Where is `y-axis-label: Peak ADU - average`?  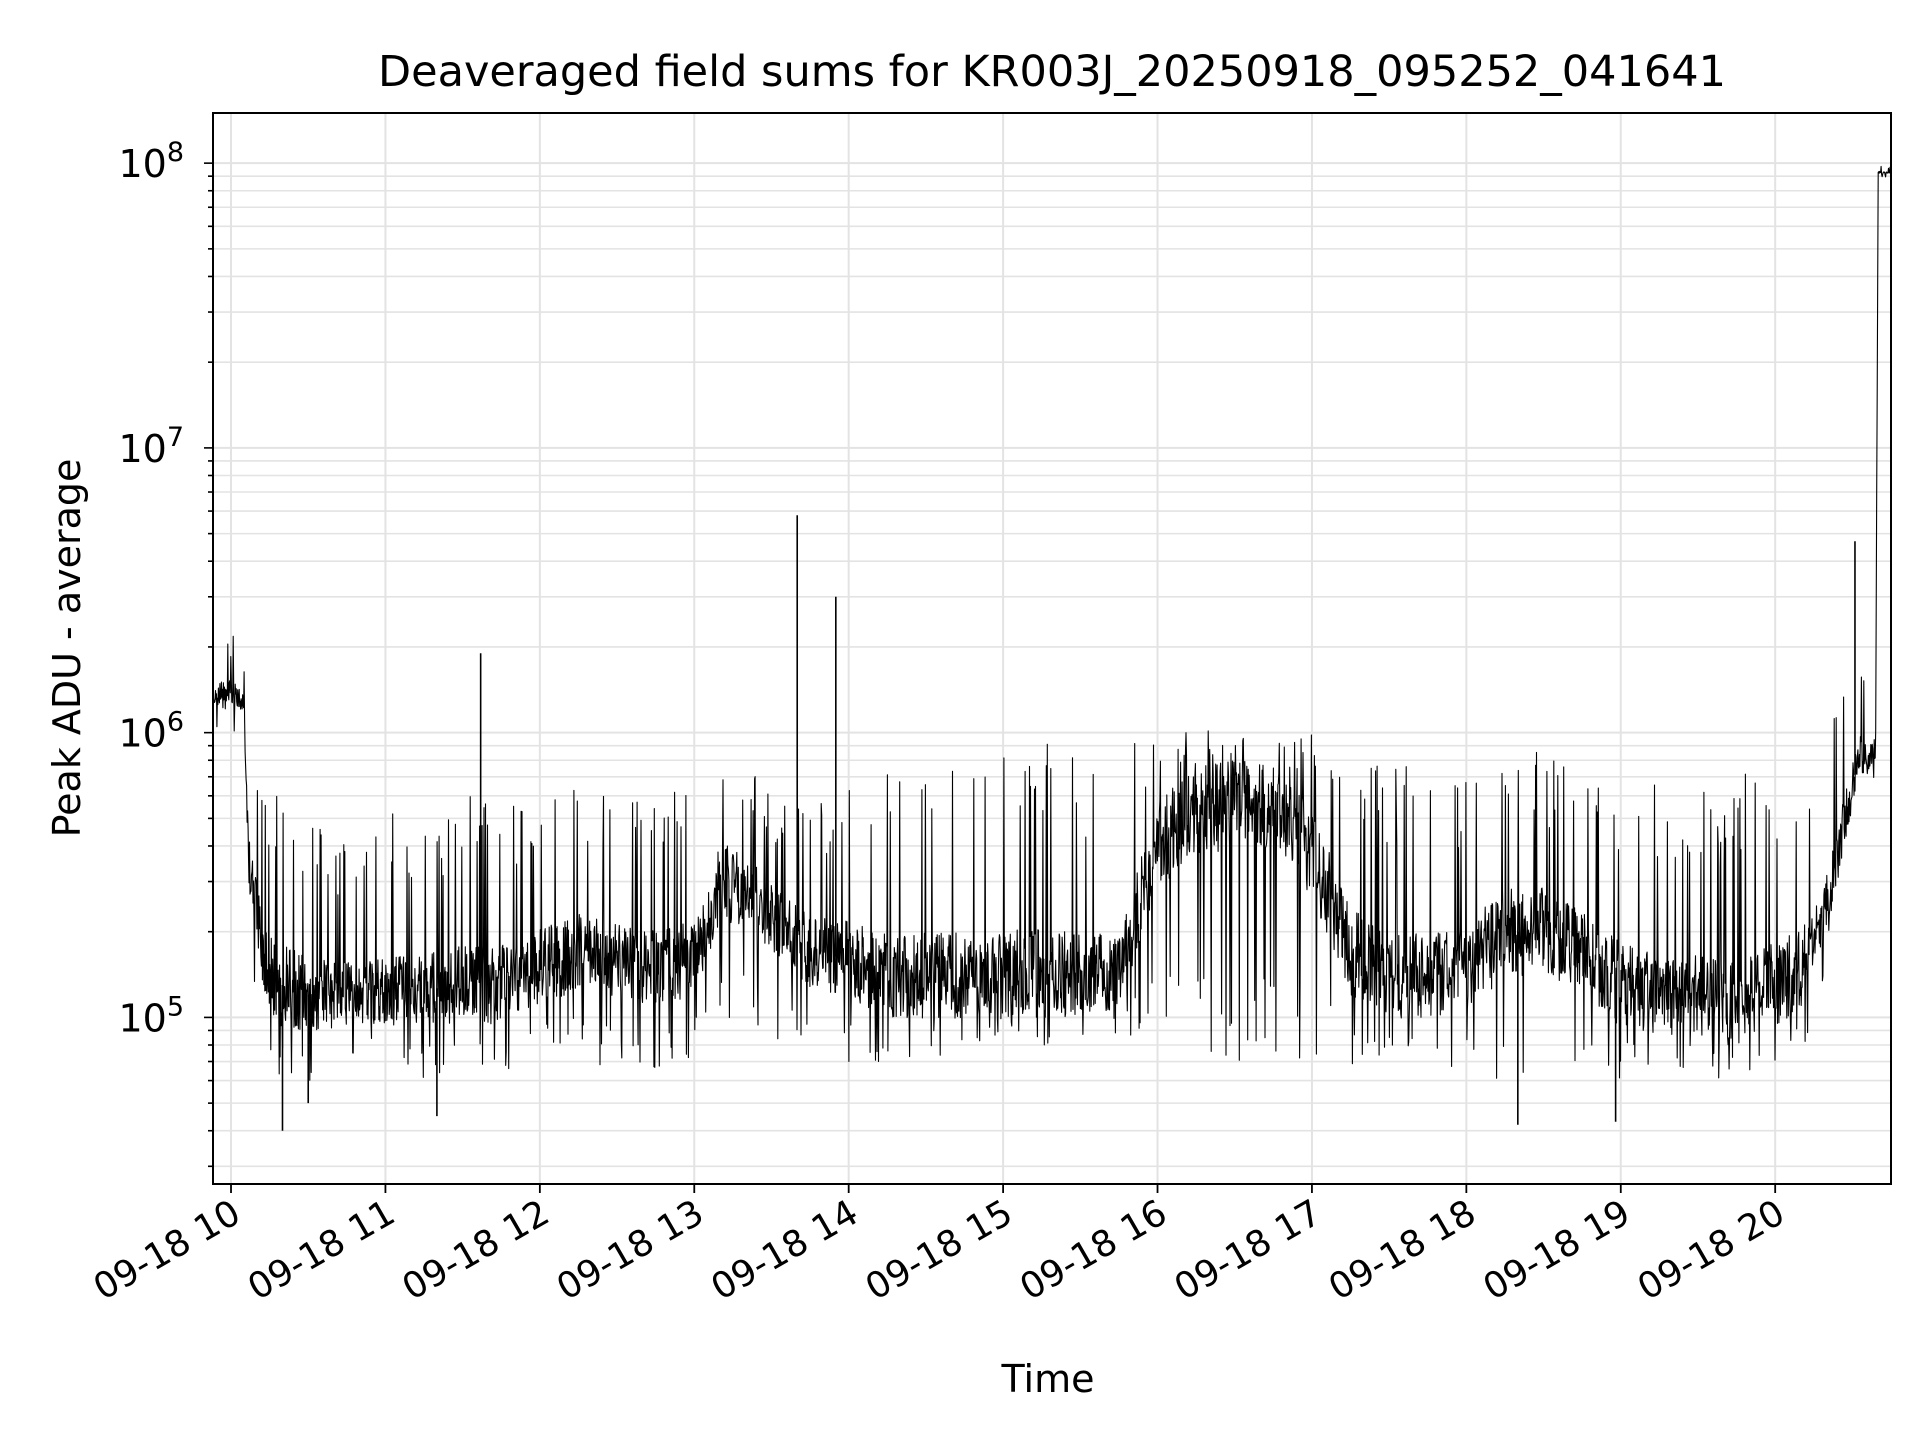
y-axis-label: Peak ADU - average is located at coordinates (67, 648).